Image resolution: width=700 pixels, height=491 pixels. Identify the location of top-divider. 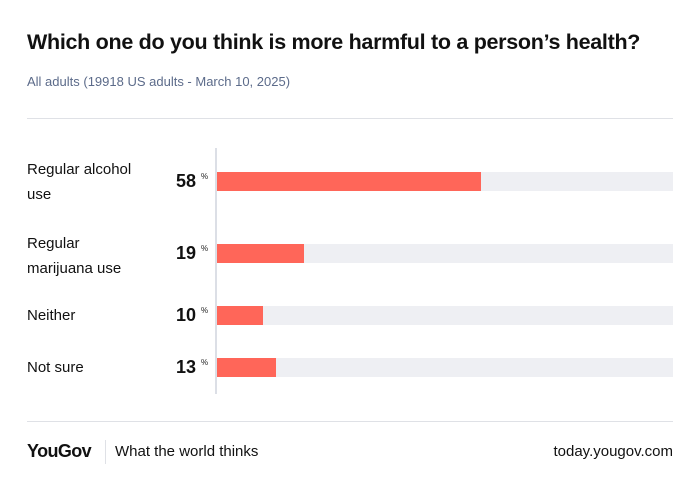
(350, 118).